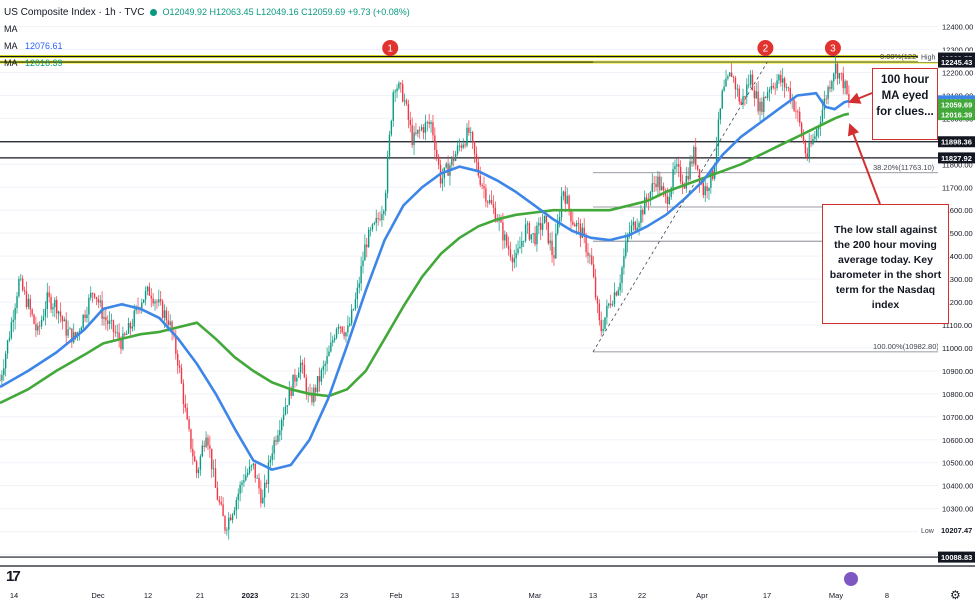 This screenshot has height=606, width=975. Describe the element at coordinates (13, 576) in the screenshot. I see `tradingview-logo-icon: 17` at that location.